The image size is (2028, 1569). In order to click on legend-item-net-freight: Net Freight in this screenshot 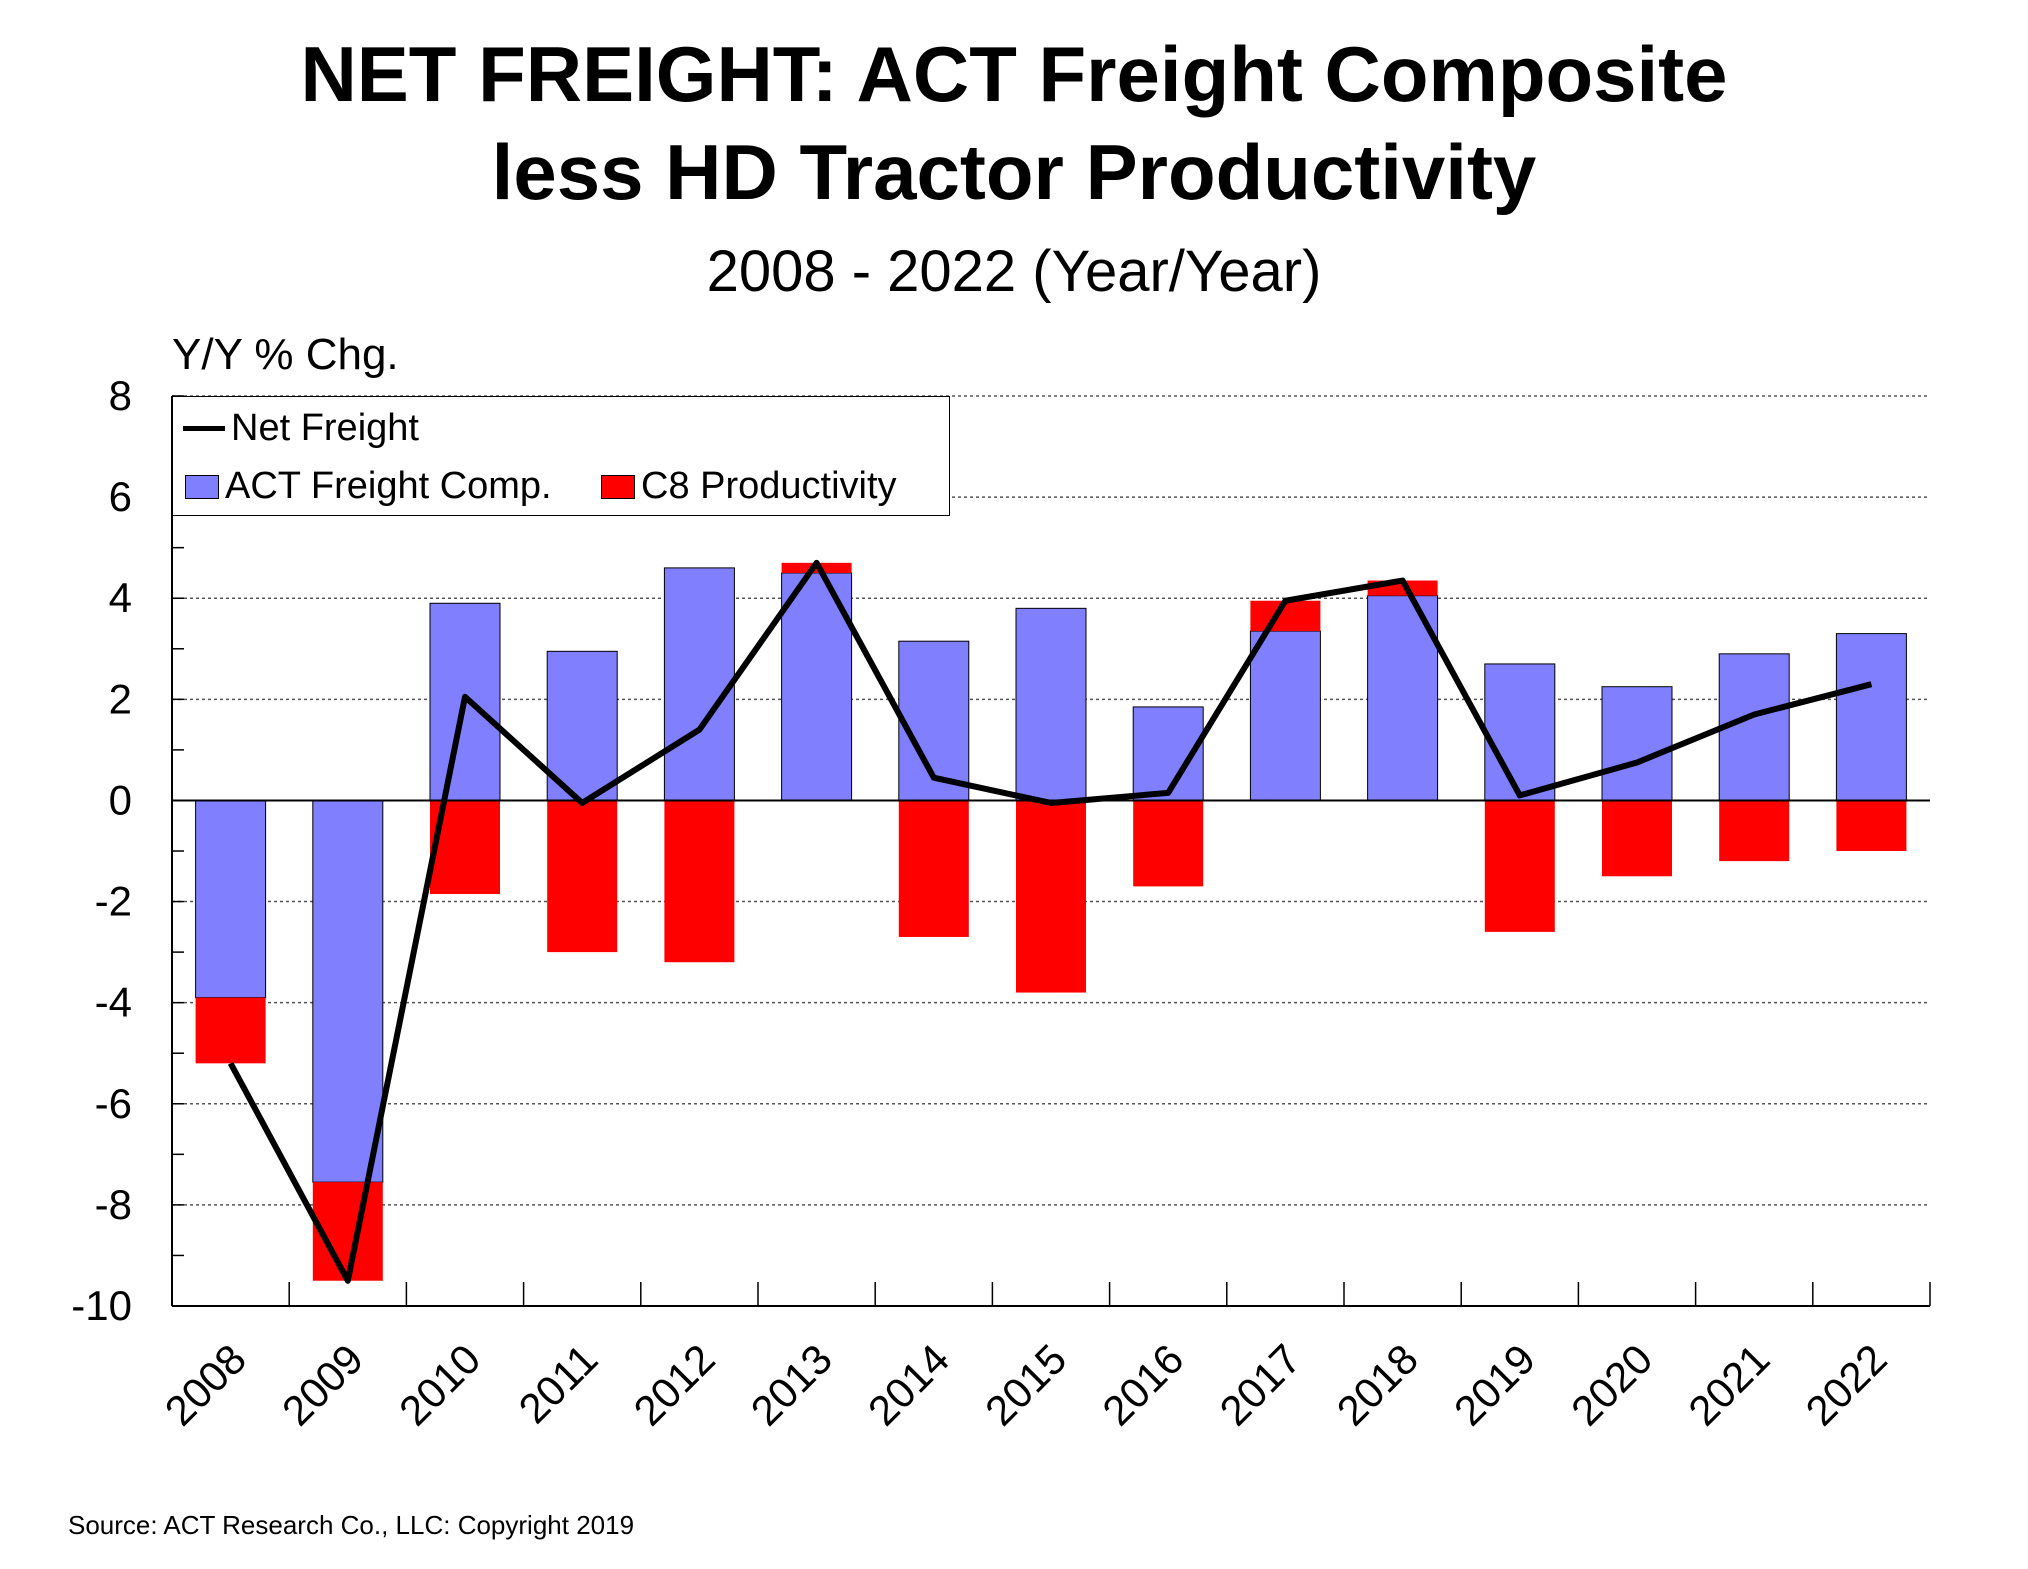, I will do `click(301, 428)`.